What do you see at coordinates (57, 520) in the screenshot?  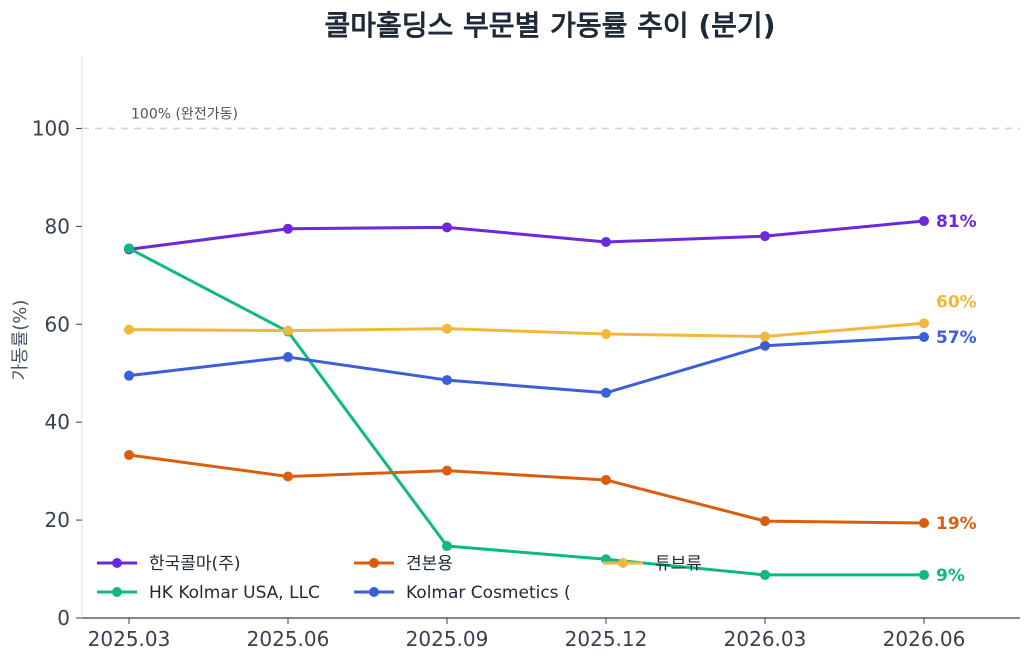 I see `y-tick-label: 20` at bounding box center [57, 520].